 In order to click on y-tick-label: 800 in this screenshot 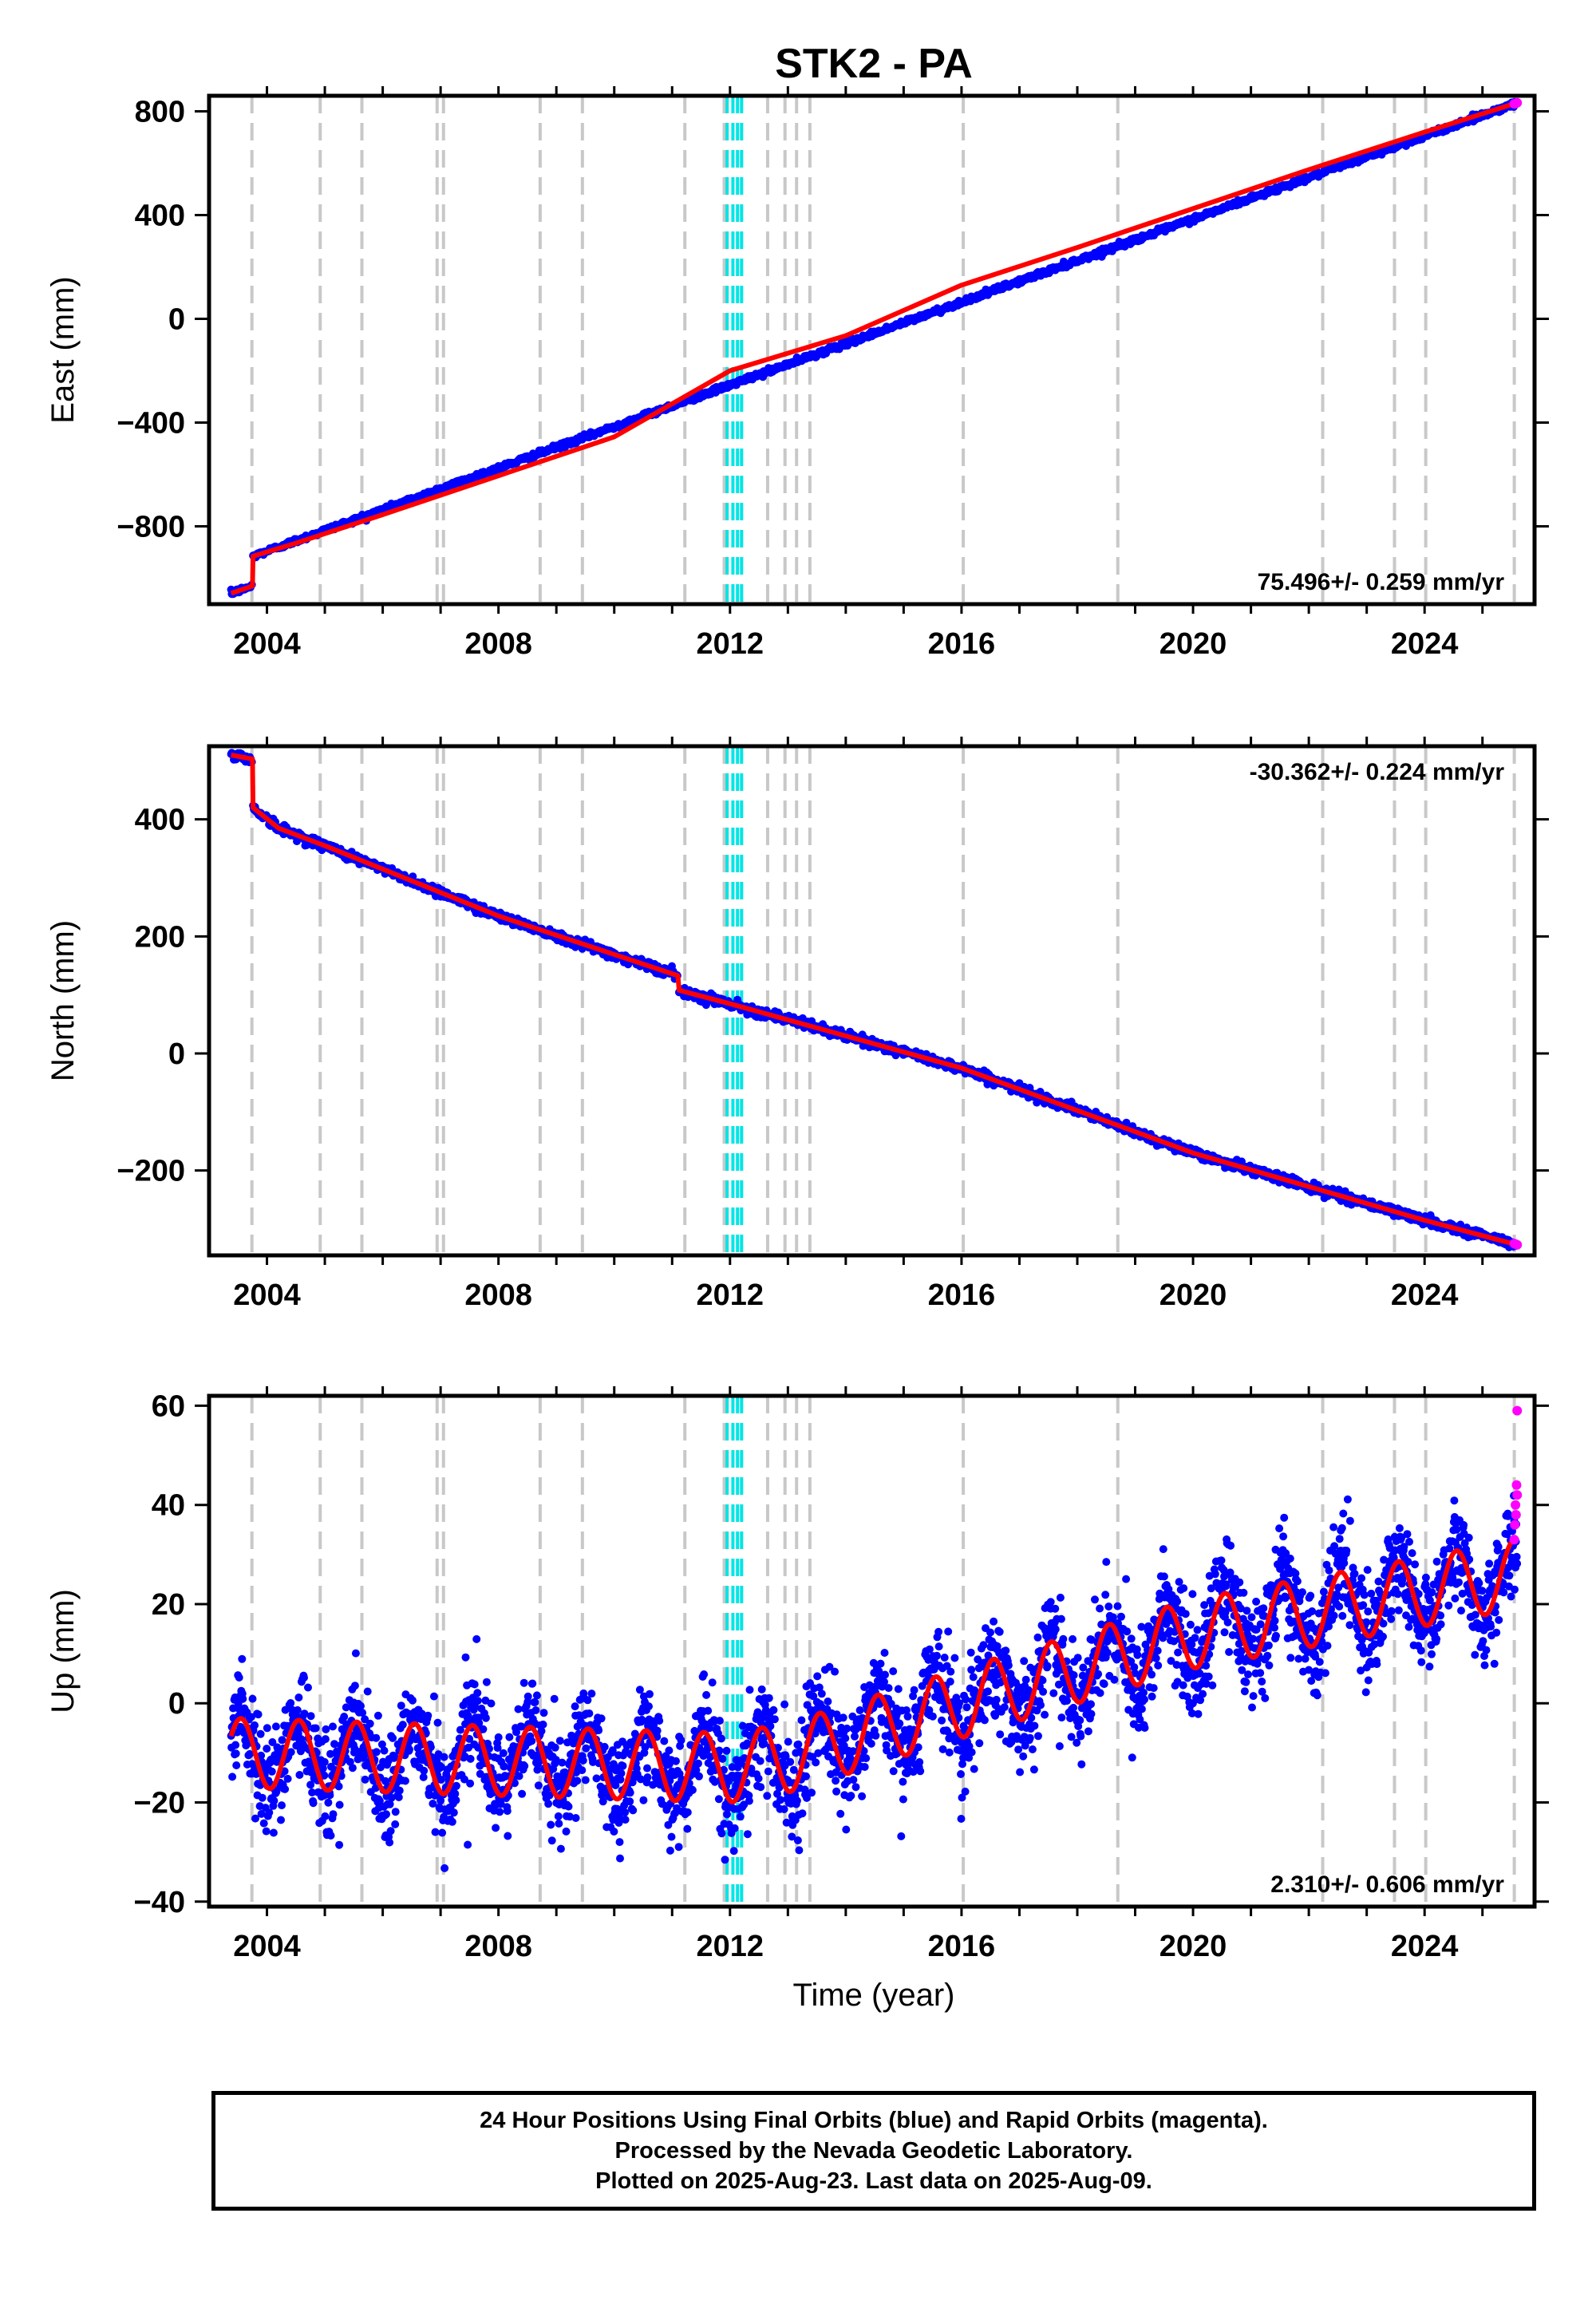, I will do `click(160, 112)`.